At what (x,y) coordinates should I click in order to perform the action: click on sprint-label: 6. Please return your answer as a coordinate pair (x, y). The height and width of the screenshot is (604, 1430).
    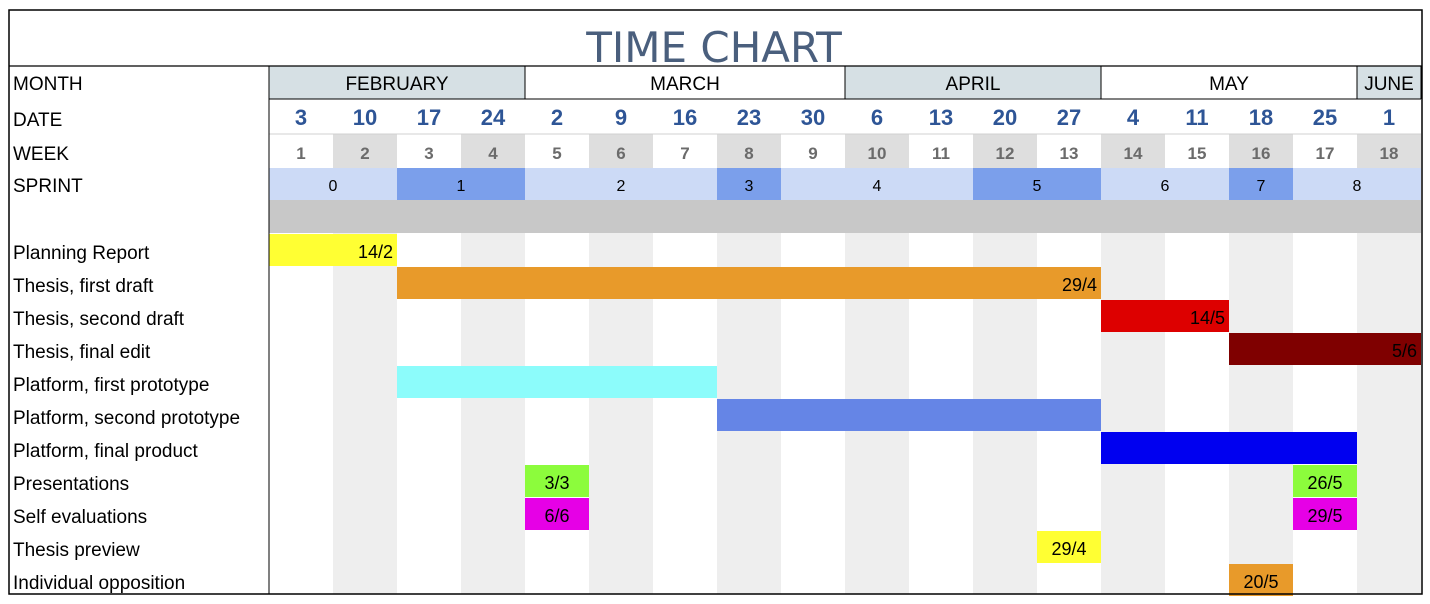
    Looking at the image, I should click on (1165, 186).